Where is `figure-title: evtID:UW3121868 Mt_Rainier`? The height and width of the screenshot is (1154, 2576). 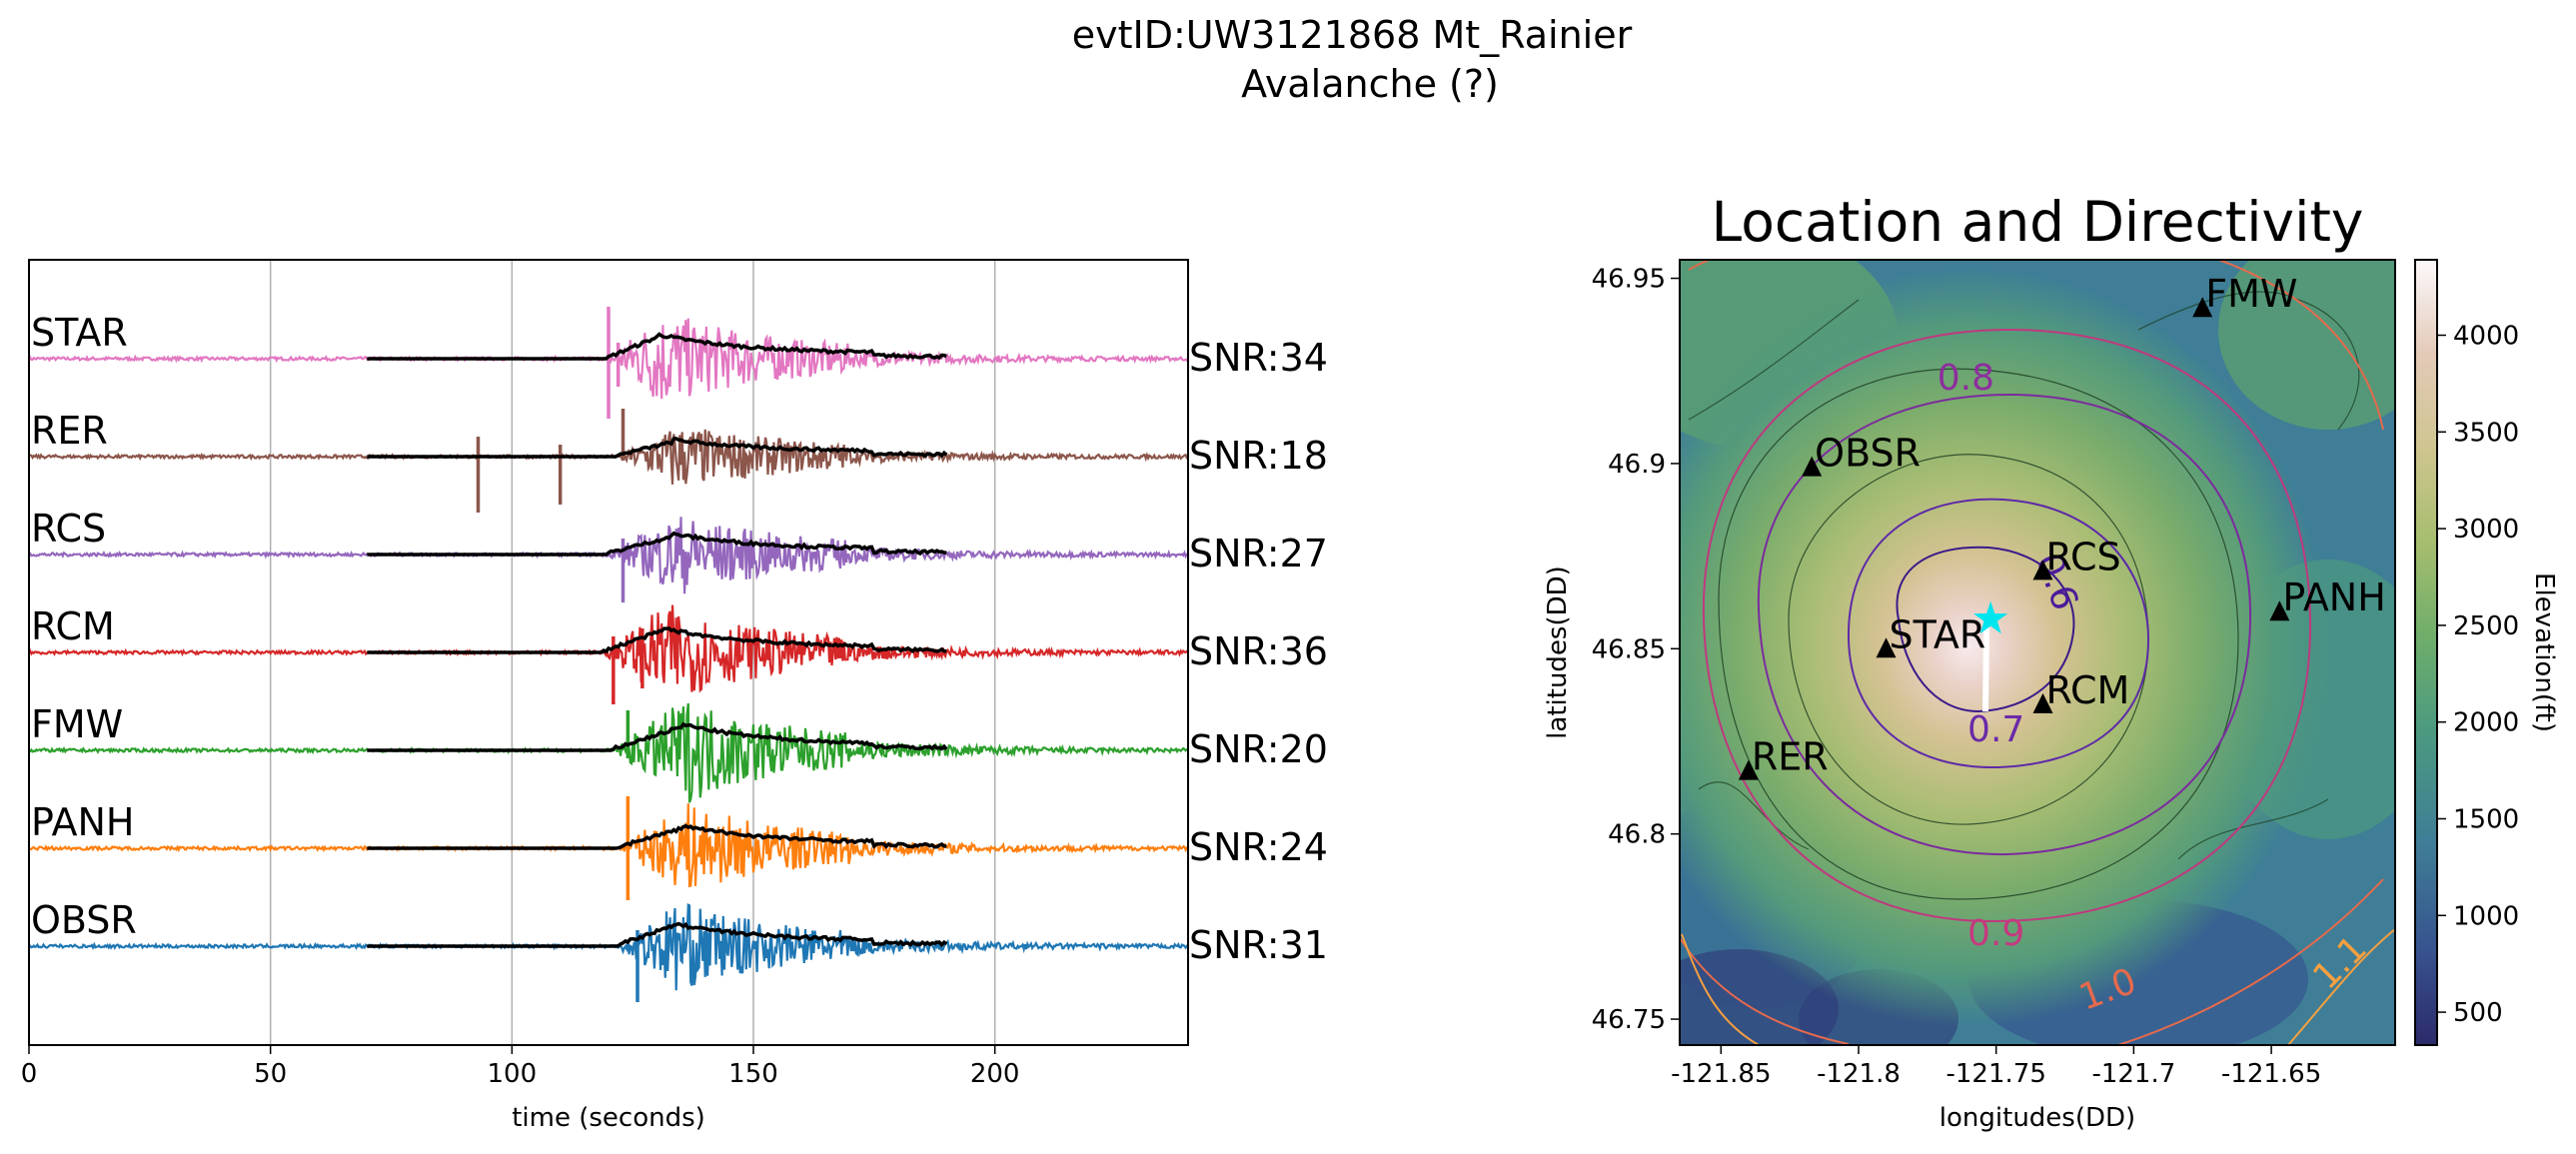
figure-title: evtID:UW3121868 Mt_Rainier is located at coordinates (1352, 35).